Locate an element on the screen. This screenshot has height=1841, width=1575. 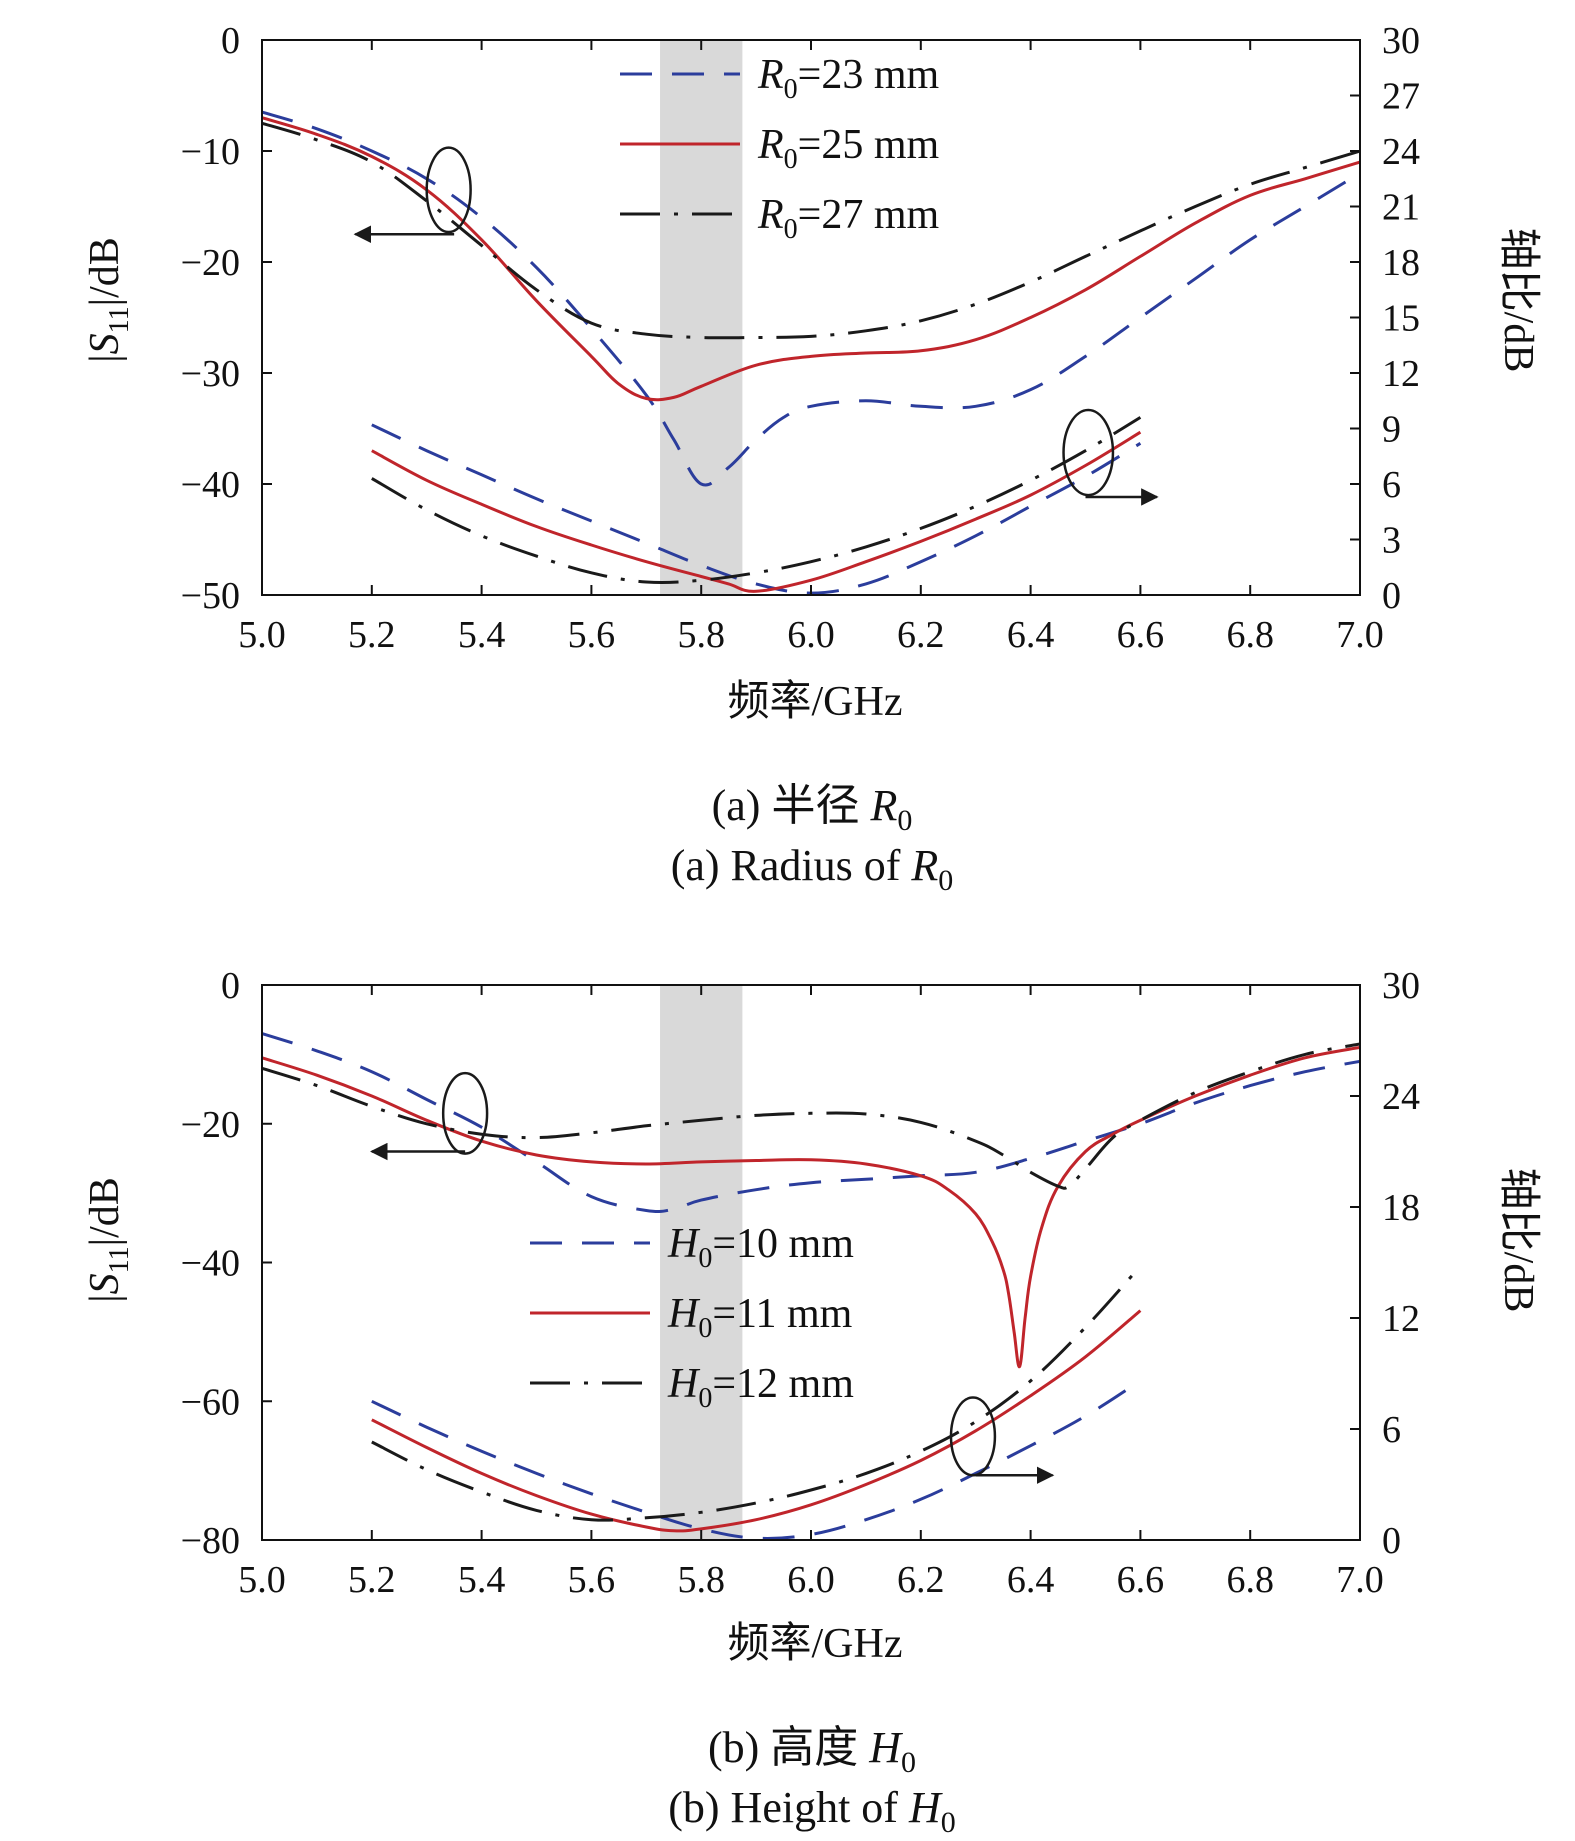
legend-label: R0=25 mm is located at coordinates (848, 148).